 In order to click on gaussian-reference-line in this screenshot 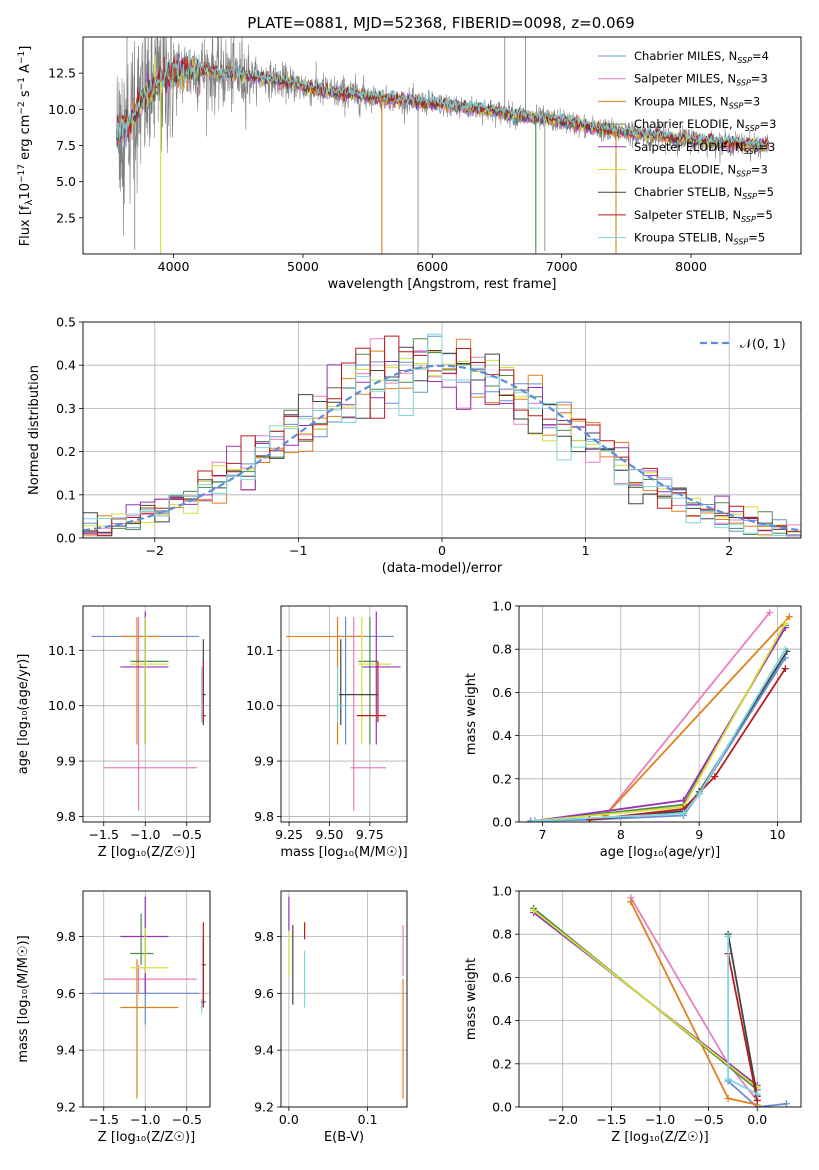, I will do `click(442, 448)`.